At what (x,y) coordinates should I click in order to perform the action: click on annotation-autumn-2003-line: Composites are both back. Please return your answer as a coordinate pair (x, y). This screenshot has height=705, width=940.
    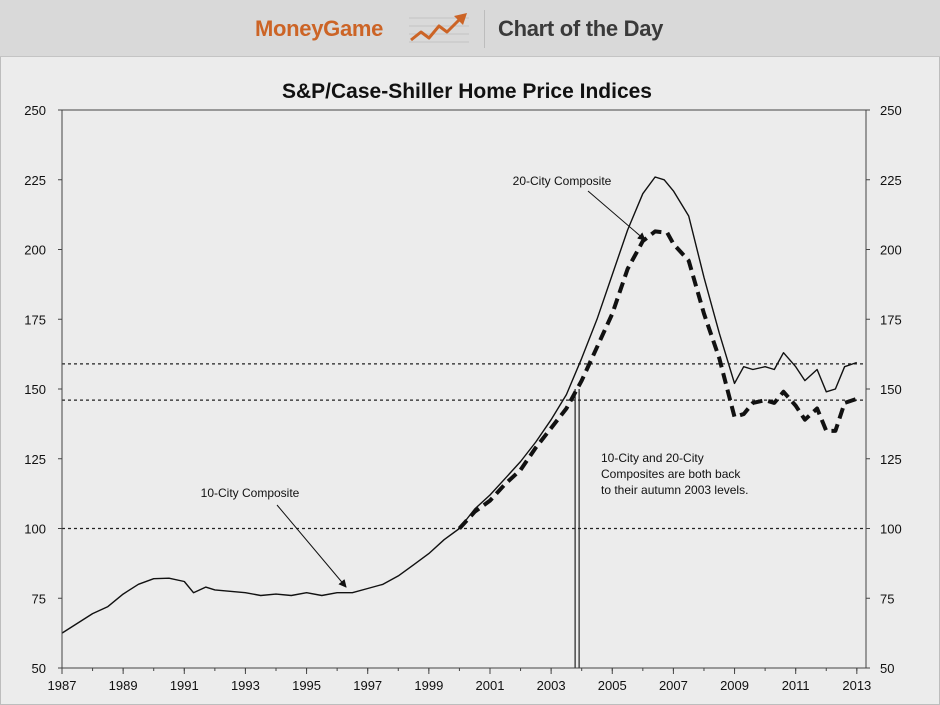
    Looking at the image, I should click on (671, 474).